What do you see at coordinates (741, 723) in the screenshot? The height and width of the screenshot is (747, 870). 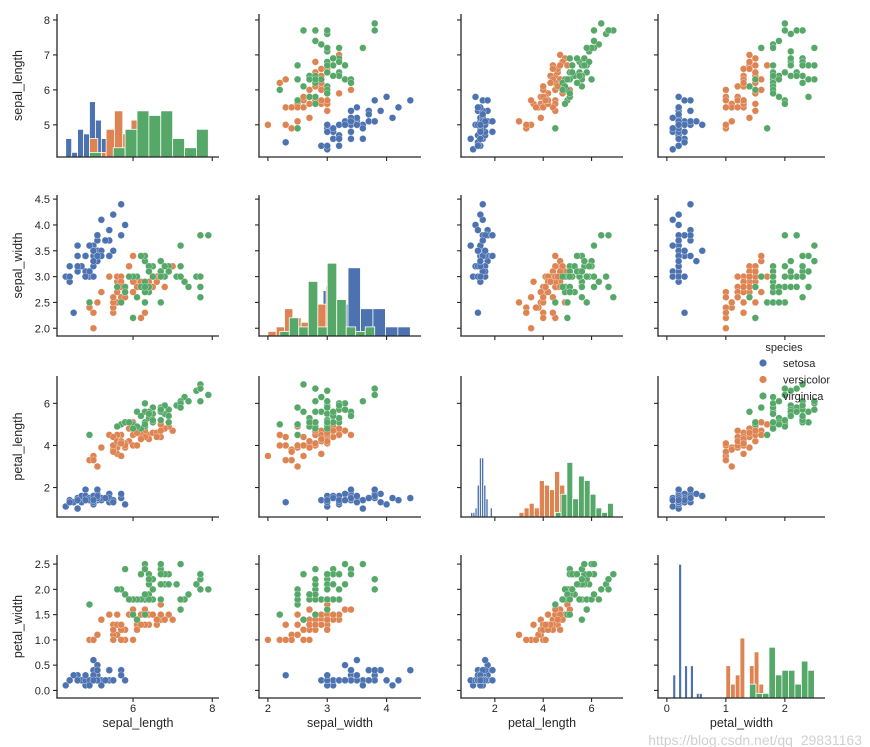 I see `x-axis-label: petal_width` at bounding box center [741, 723].